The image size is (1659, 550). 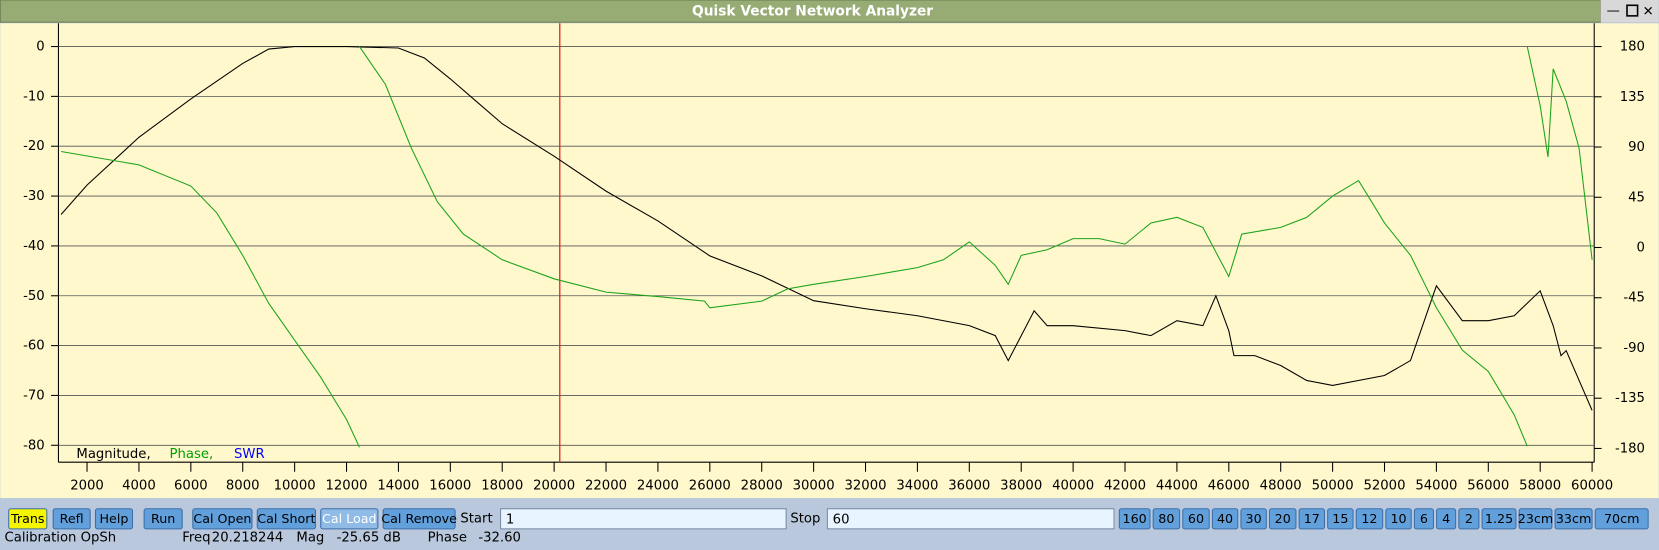 I want to click on x-tick-label: 58000, so click(x=1540, y=485).